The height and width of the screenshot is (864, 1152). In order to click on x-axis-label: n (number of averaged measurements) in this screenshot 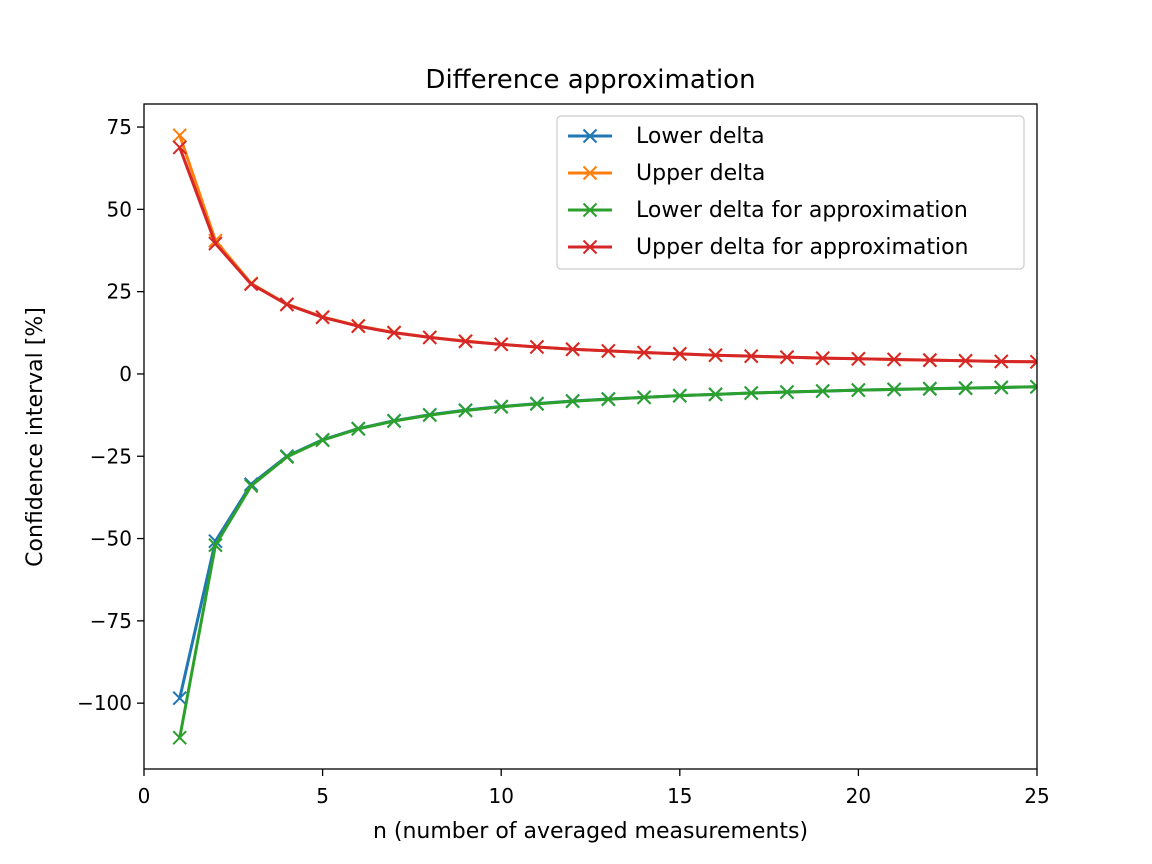, I will do `click(590, 831)`.